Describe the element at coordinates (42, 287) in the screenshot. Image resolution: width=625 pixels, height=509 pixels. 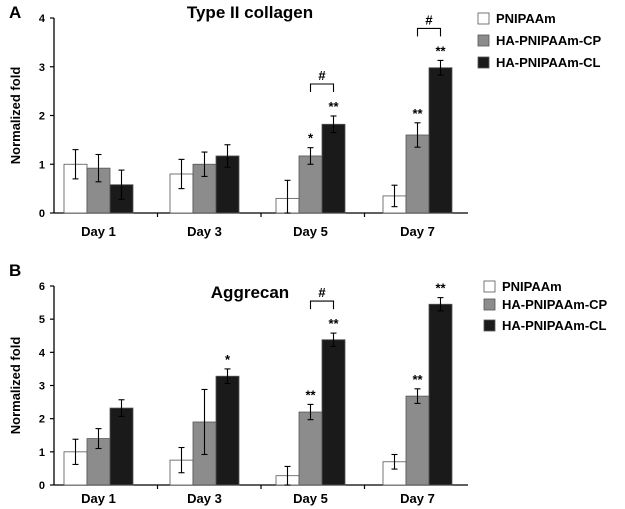
I see `y-tick-label: 6` at that location.